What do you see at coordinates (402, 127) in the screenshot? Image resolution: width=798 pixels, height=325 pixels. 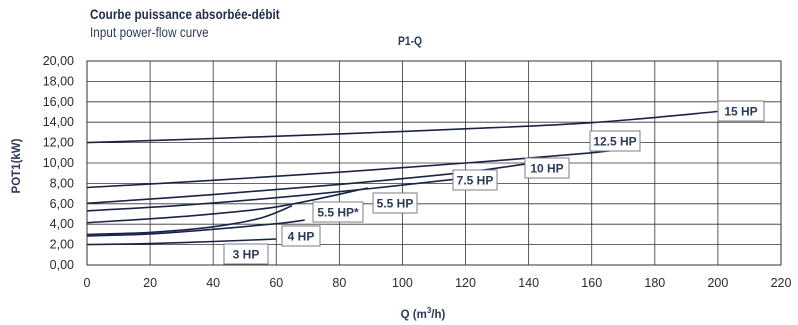 I see `curve-15-hp` at bounding box center [402, 127].